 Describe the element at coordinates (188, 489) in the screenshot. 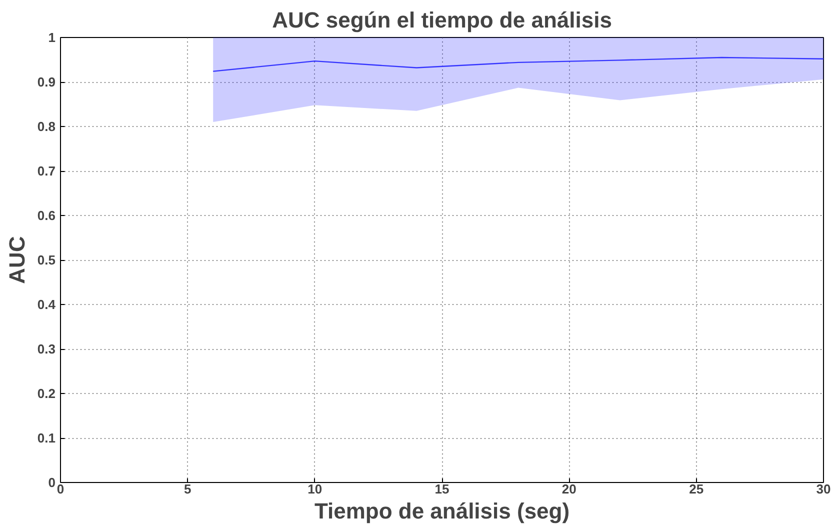

I see `x-tick-label: 5` at that location.